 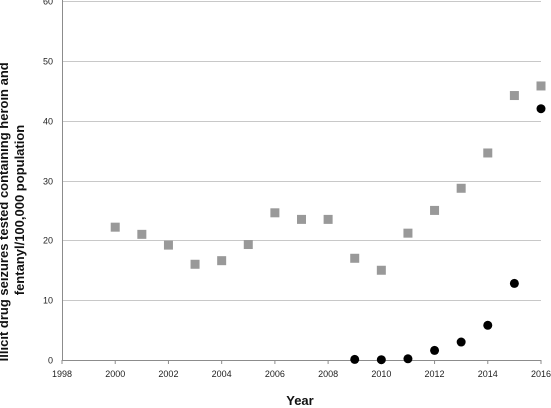 I want to click on y-axis-title-line-2: fentanyl/100,000 population, so click(x=19, y=210).